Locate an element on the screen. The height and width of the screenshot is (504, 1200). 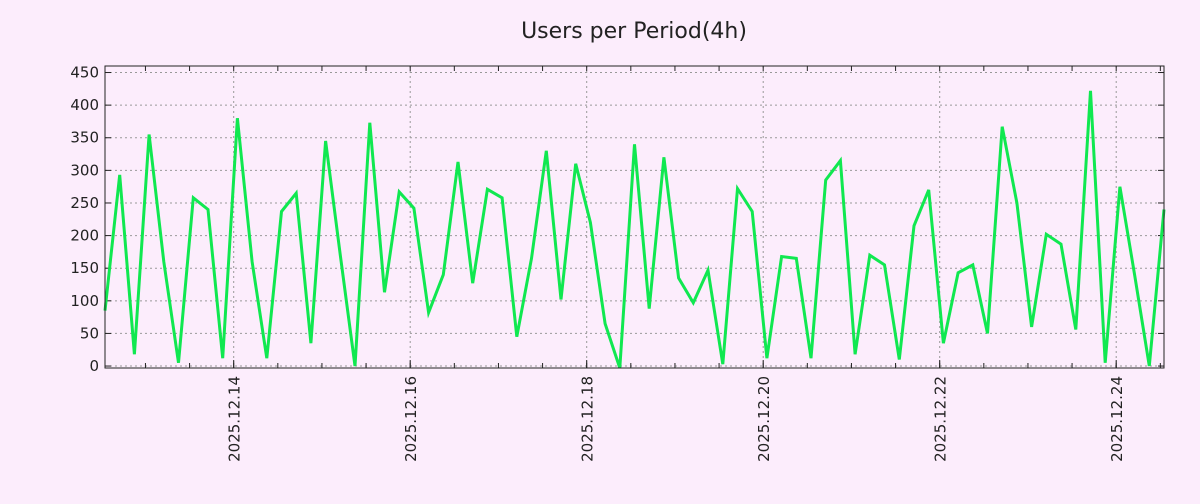
y-tick-label: 400 is located at coordinates (84, 105).